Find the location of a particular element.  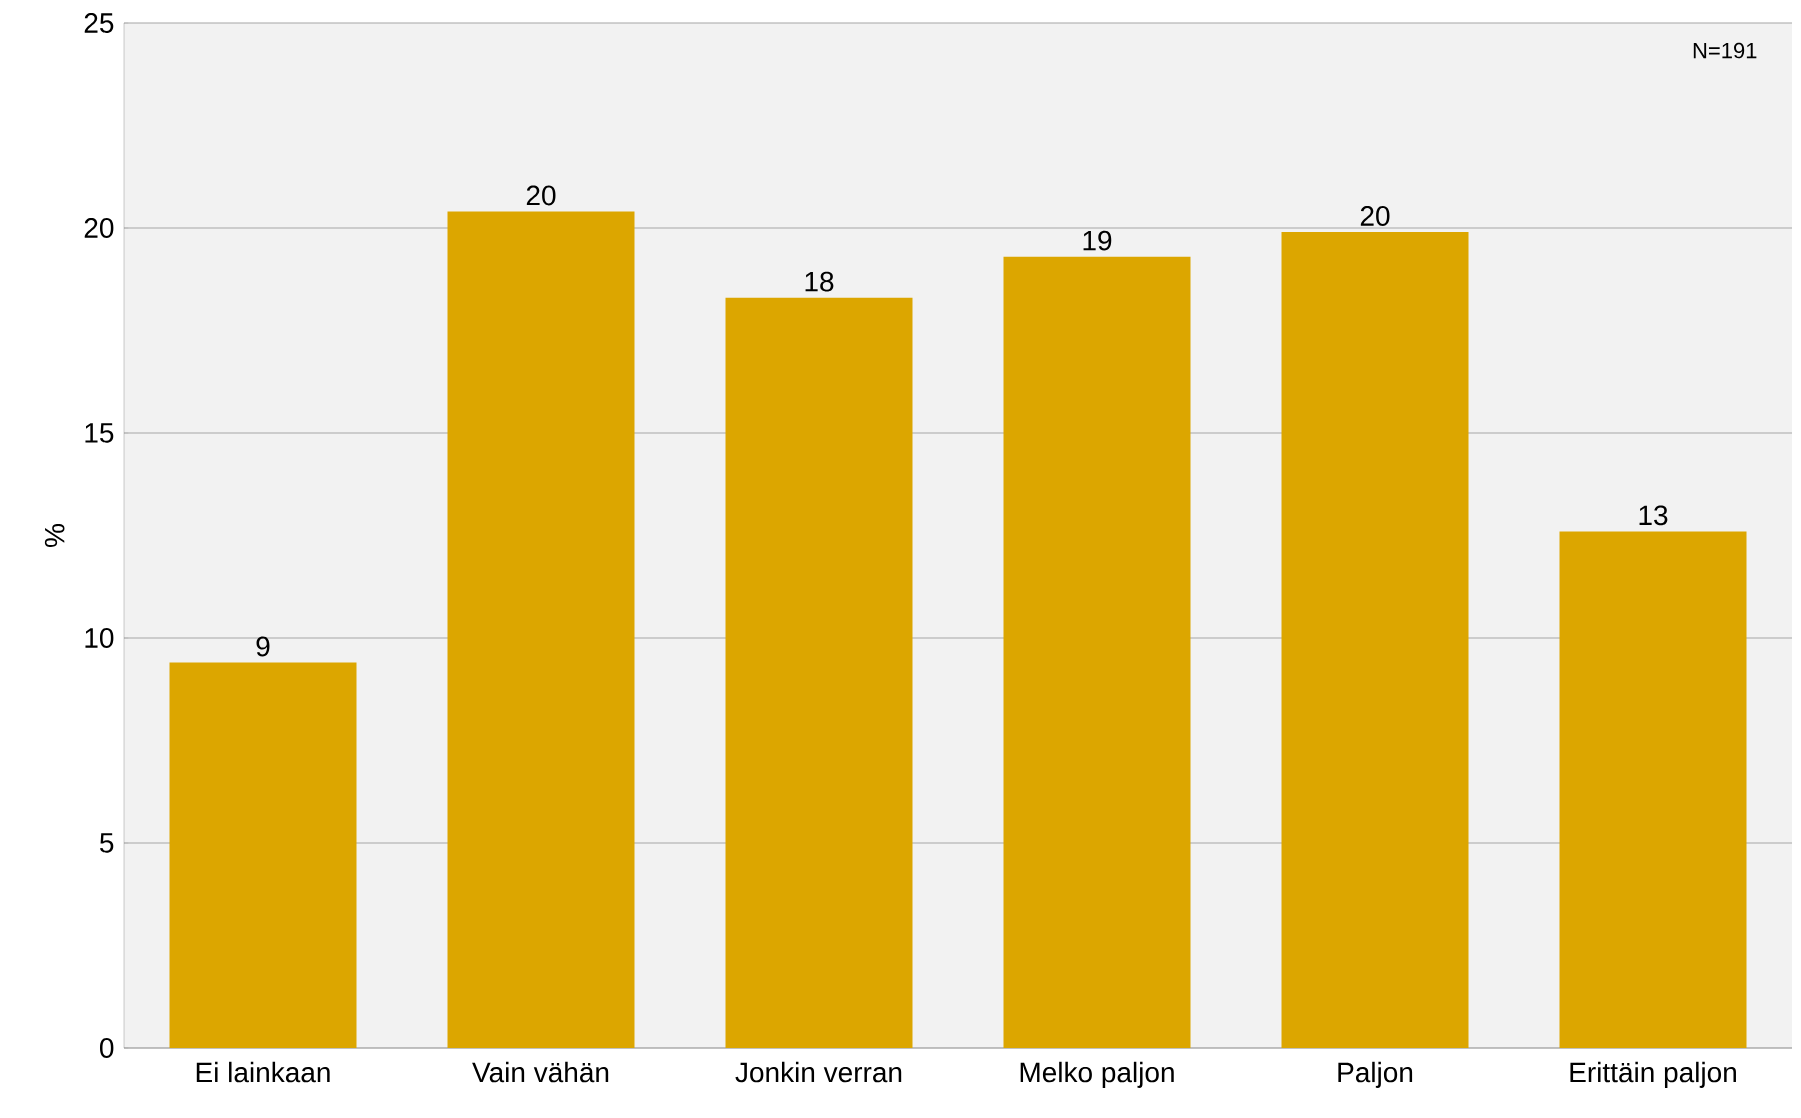

y-tick-label: 20 is located at coordinates (99, 228).